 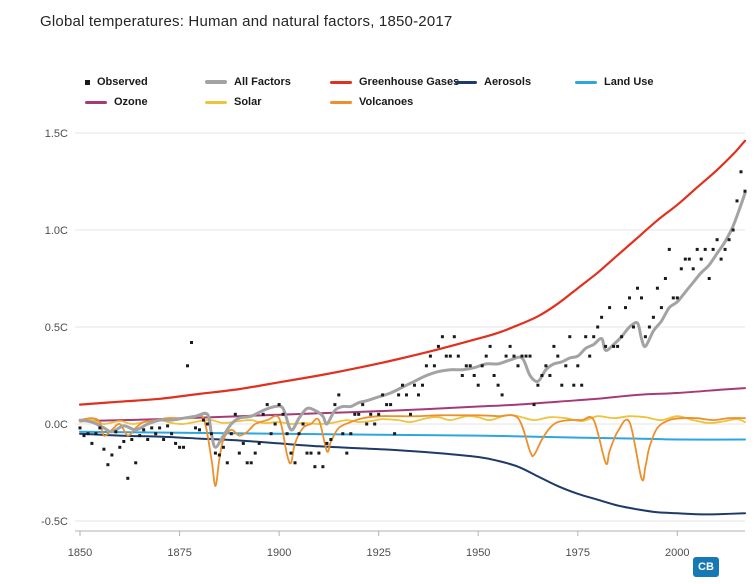 I want to click on legend-label: Ozone, so click(x=131, y=102).